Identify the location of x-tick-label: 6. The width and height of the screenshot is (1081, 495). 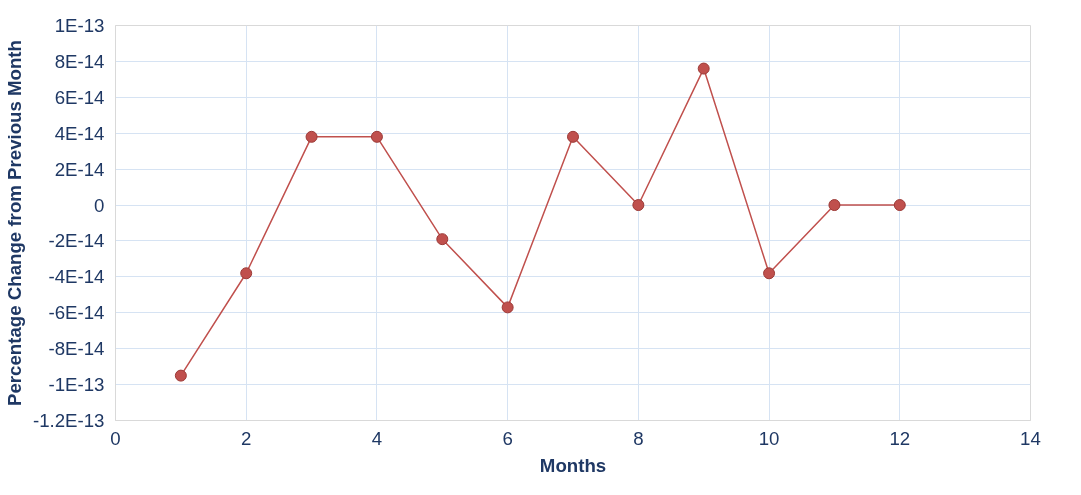
(507, 438).